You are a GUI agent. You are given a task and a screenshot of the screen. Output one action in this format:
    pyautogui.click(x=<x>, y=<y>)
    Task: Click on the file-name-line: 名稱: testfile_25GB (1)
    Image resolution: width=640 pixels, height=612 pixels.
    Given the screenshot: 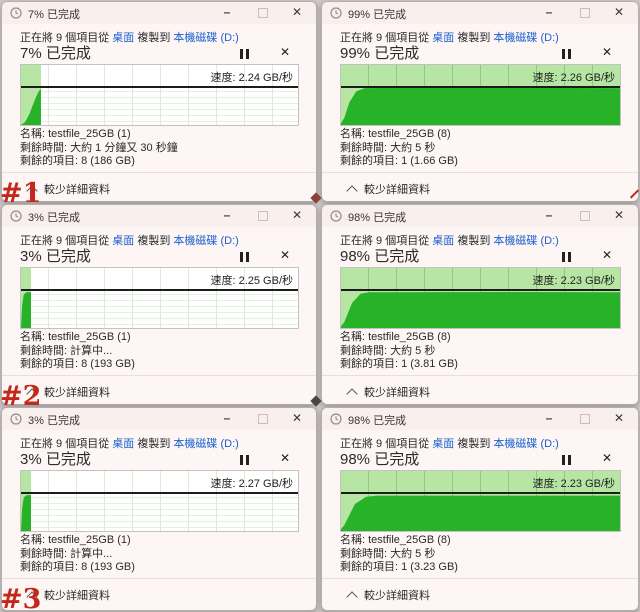 What is the action you would take?
    pyautogui.click(x=75, y=540)
    